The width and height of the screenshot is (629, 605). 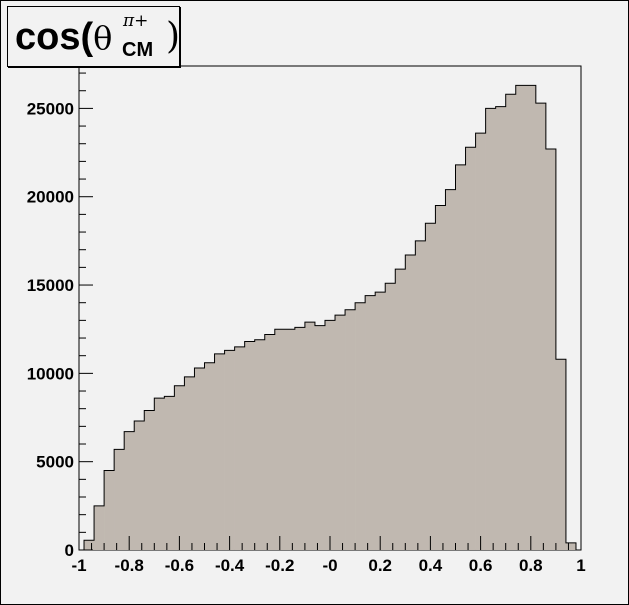 I want to click on x-tick-label: -0.4, so click(x=230, y=565).